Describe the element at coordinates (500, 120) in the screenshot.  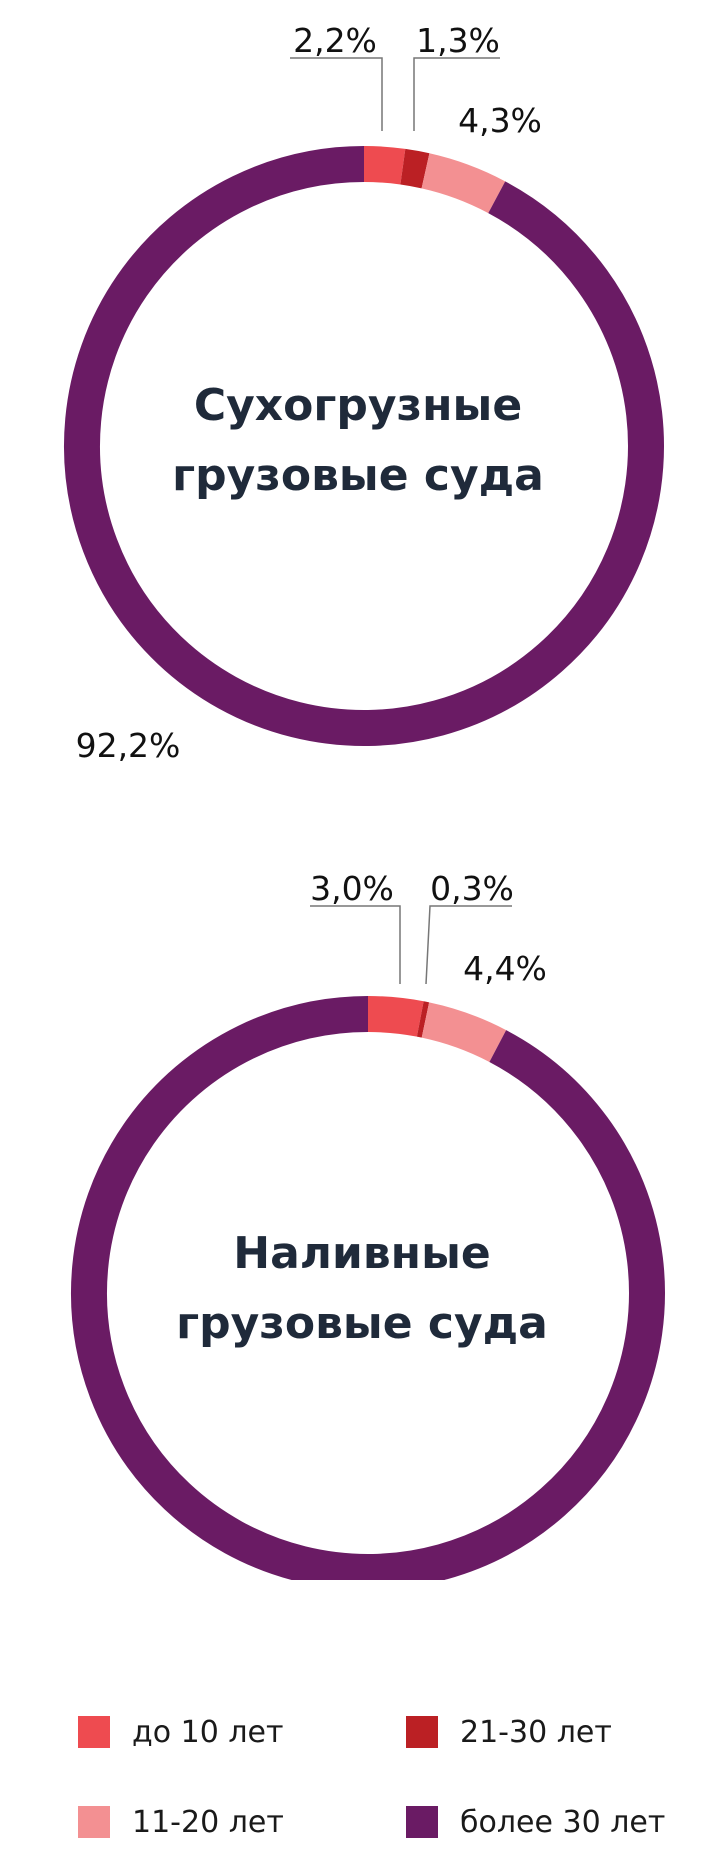
I see `data-label-11-20: 4,3%` at that location.